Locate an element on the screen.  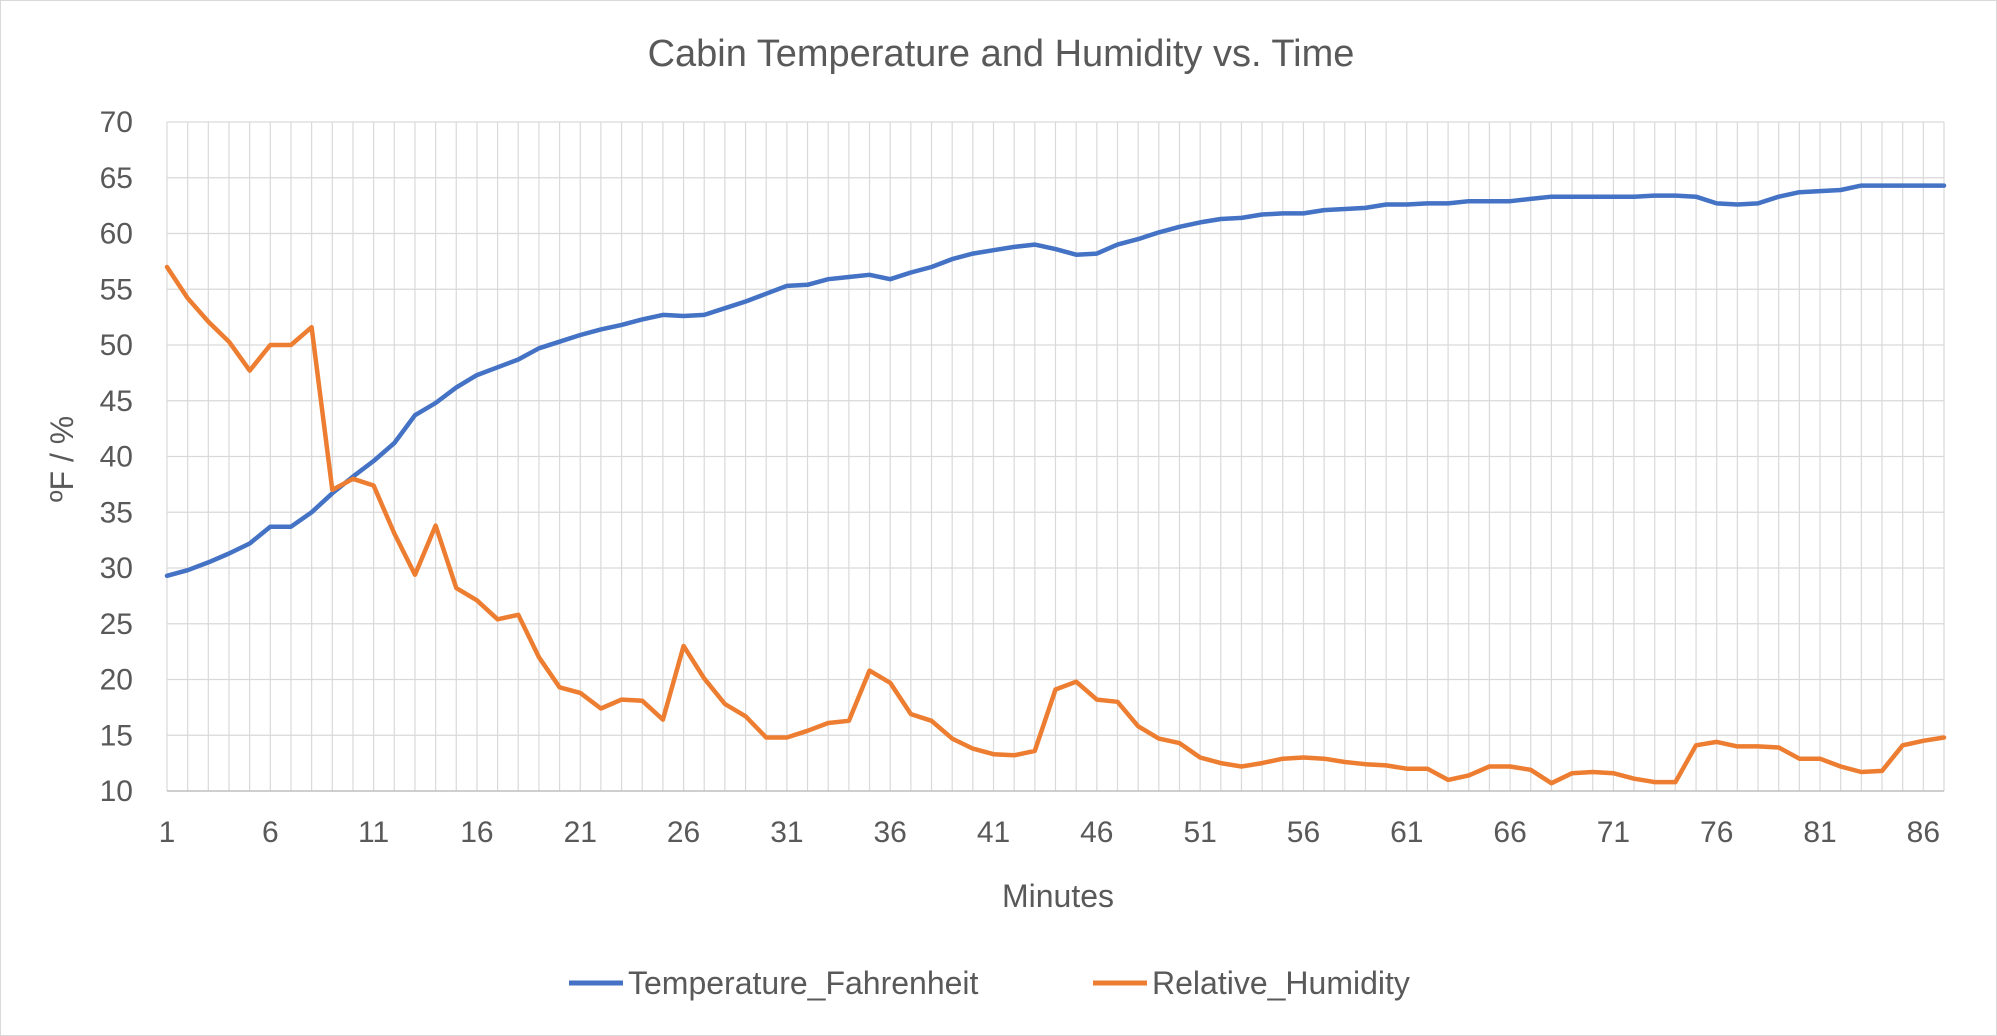
x-tick-label: 76 is located at coordinates (1716, 832).